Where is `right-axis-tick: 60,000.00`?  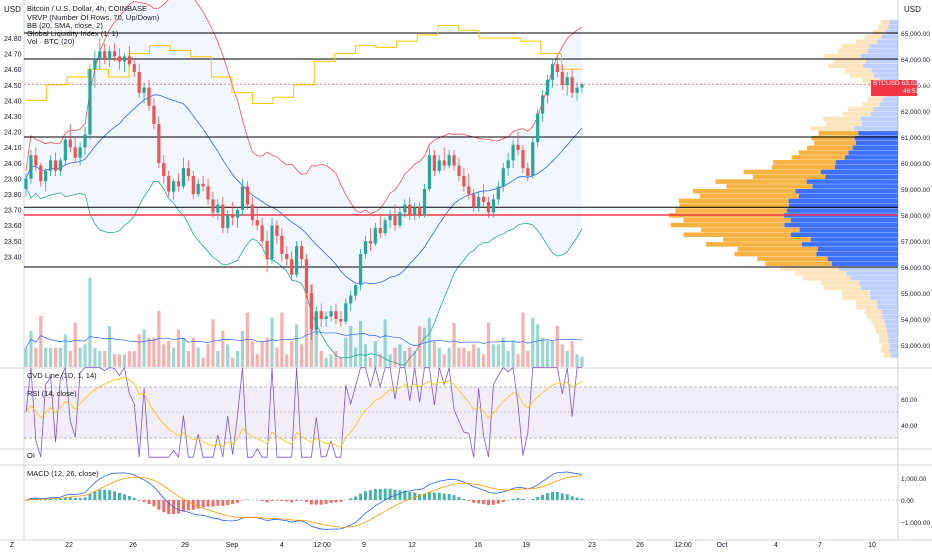
right-axis-tick: 60,000.00 is located at coordinates (915, 164).